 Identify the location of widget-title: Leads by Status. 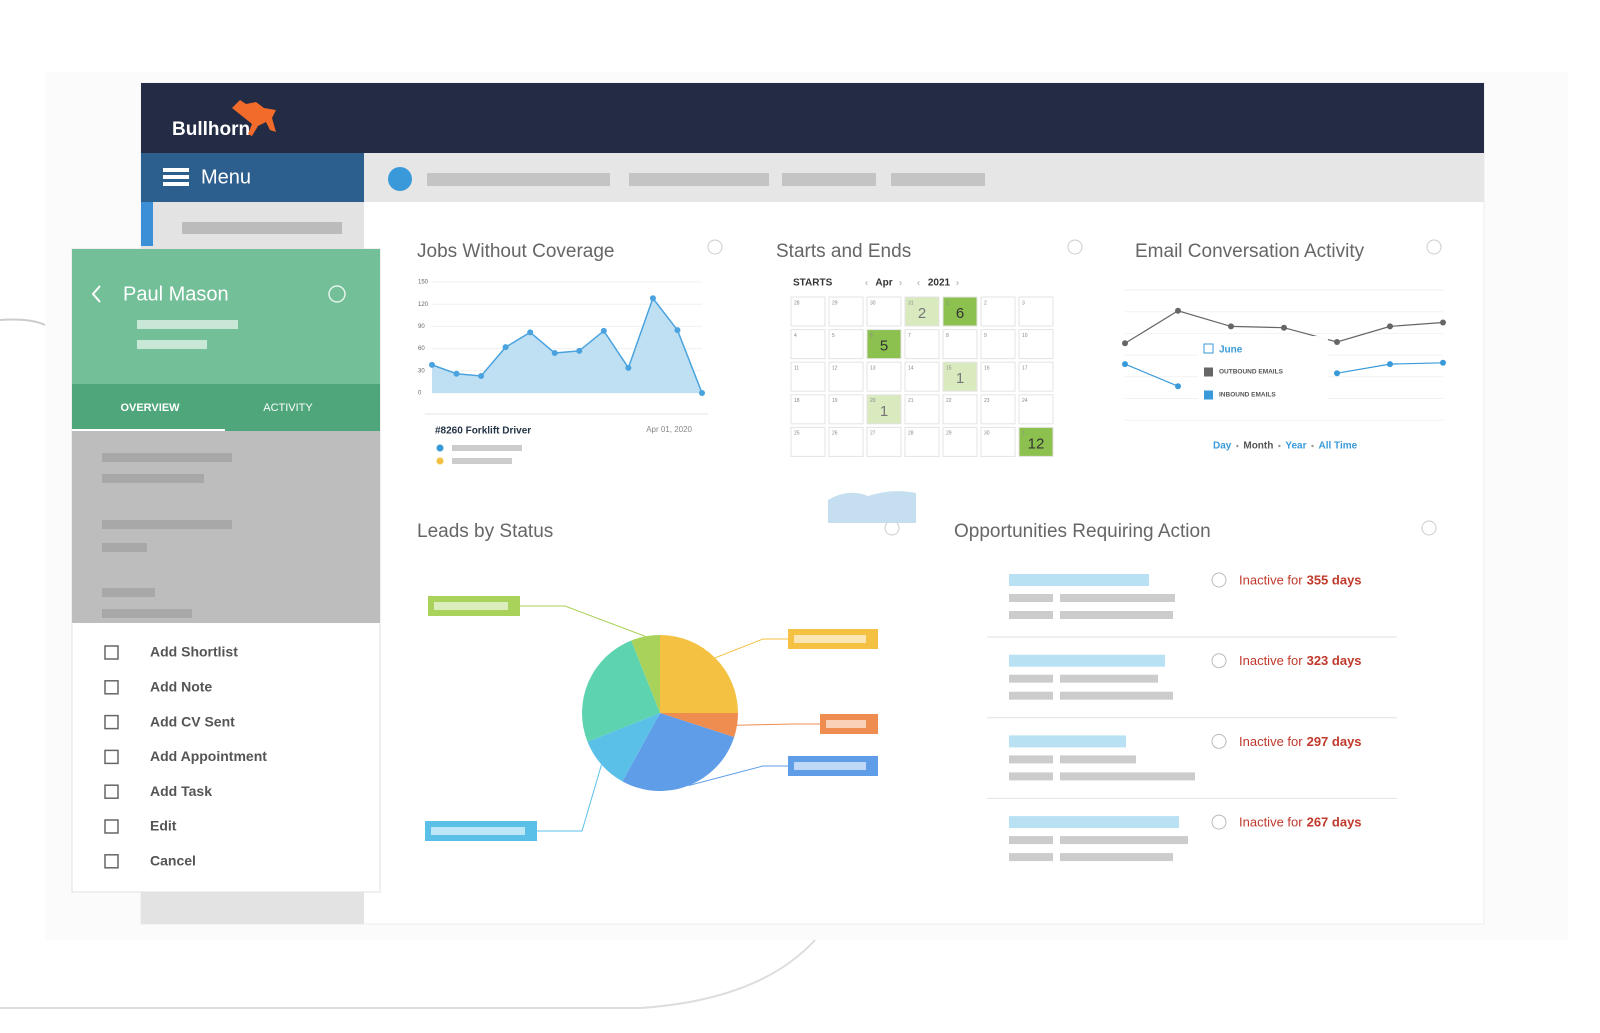
(485, 531).